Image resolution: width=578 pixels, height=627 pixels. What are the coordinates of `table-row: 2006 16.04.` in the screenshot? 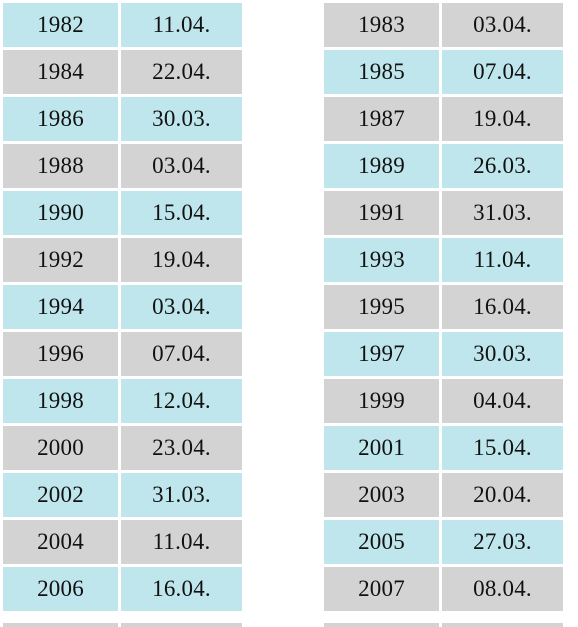 It's located at (122, 589).